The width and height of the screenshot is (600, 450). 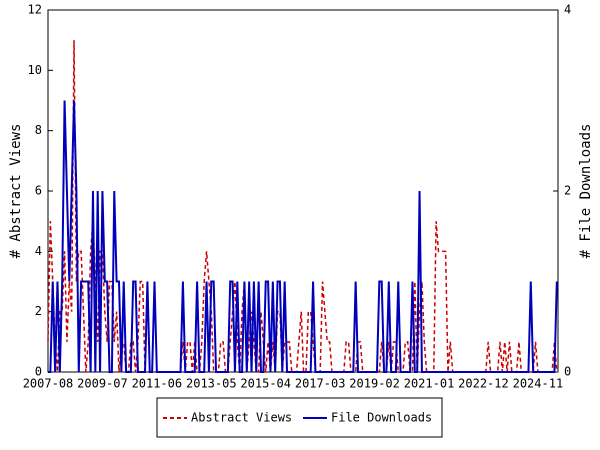 I want to click on y-tick-label: 0, so click(x=38, y=372).